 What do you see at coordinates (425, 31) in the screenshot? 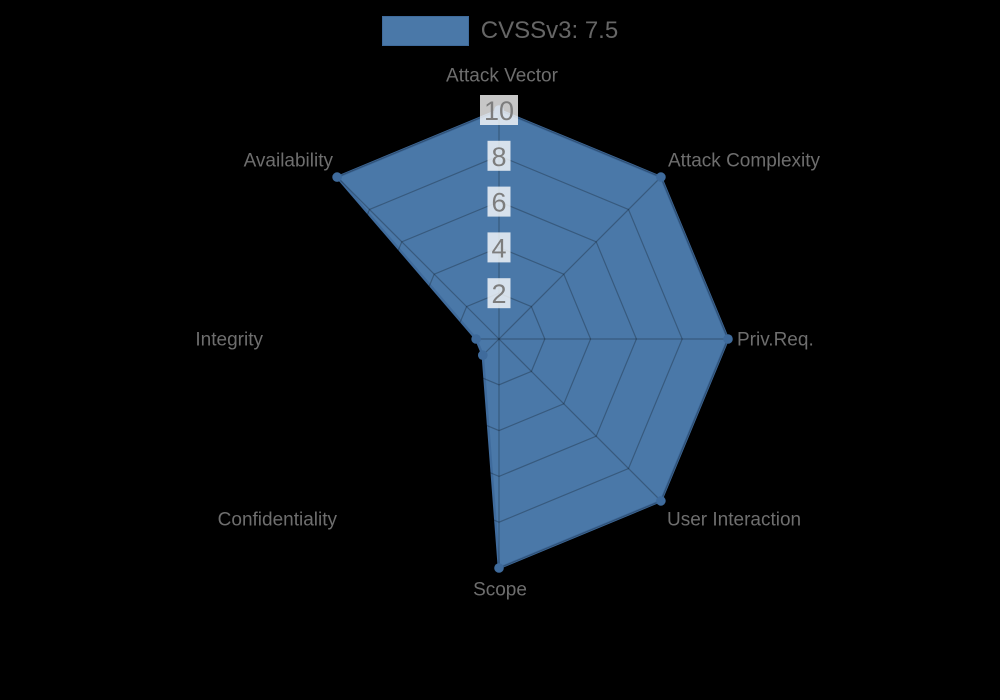
I see `legend-swatch` at bounding box center [425, 31].